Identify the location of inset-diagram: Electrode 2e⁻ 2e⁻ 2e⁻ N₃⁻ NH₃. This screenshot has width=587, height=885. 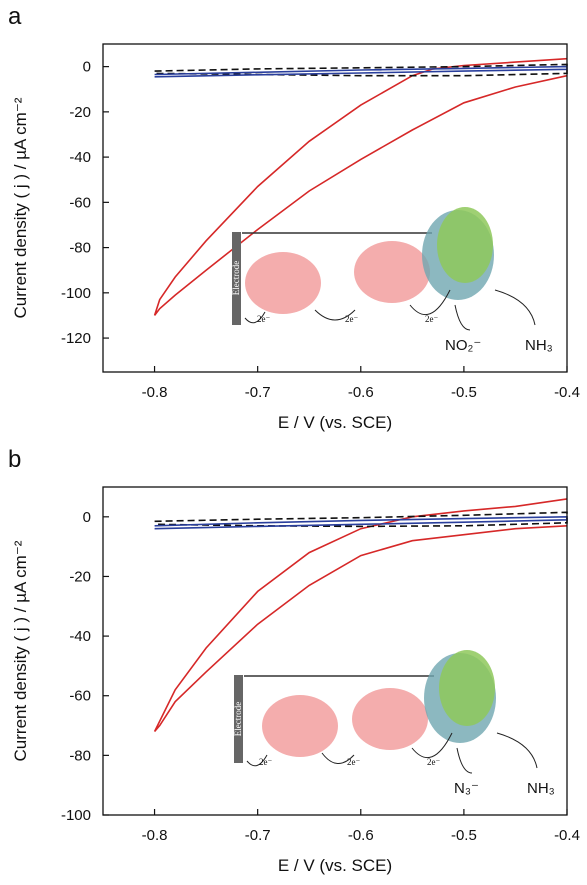
(394, 723).